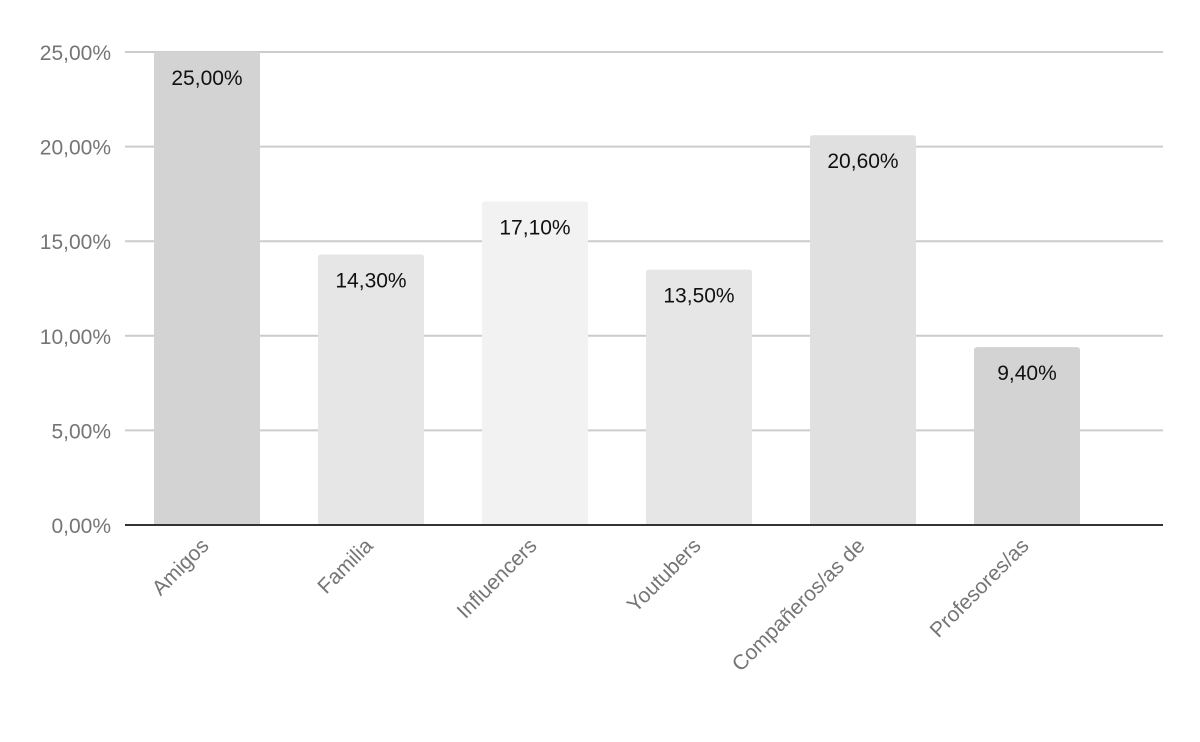 This screenshot has height=742, width=1200. Describe the element at coordinates (75, 148) in the screenshot. I see `y-tick-label: 20,00%` at that location.